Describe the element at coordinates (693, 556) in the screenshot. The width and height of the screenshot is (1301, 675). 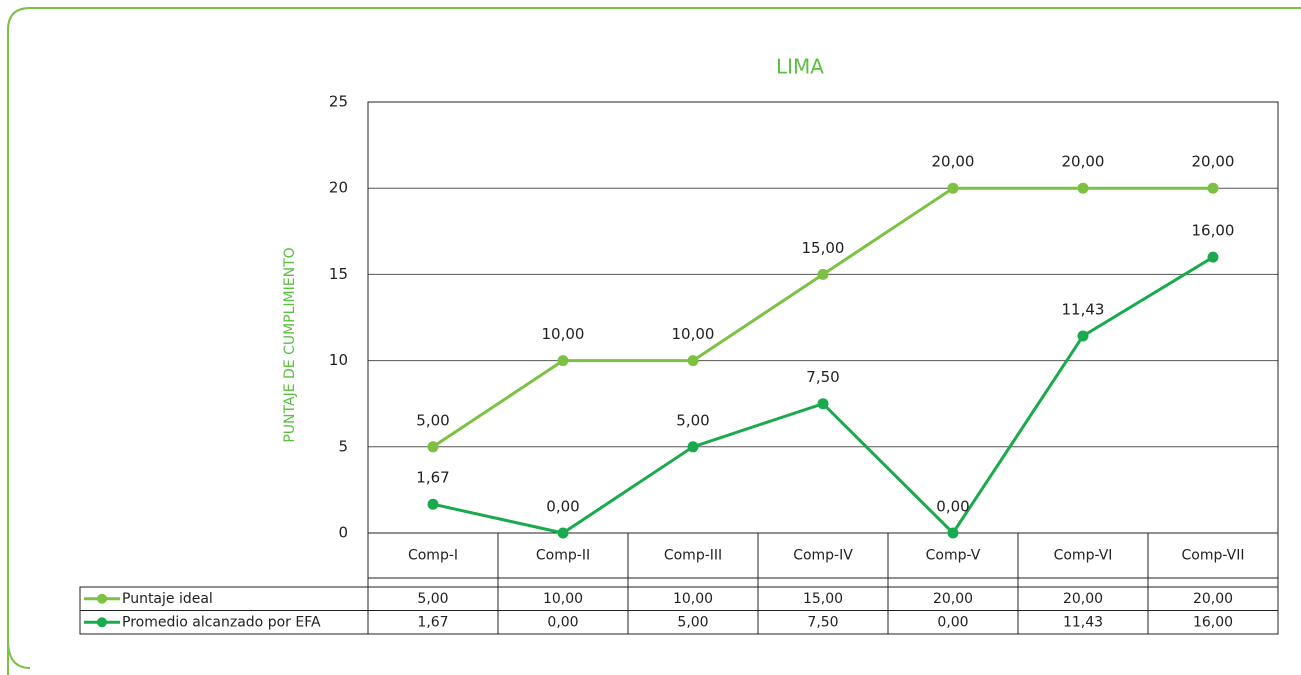
I see `x-tick-label: Comp-III` at that location.